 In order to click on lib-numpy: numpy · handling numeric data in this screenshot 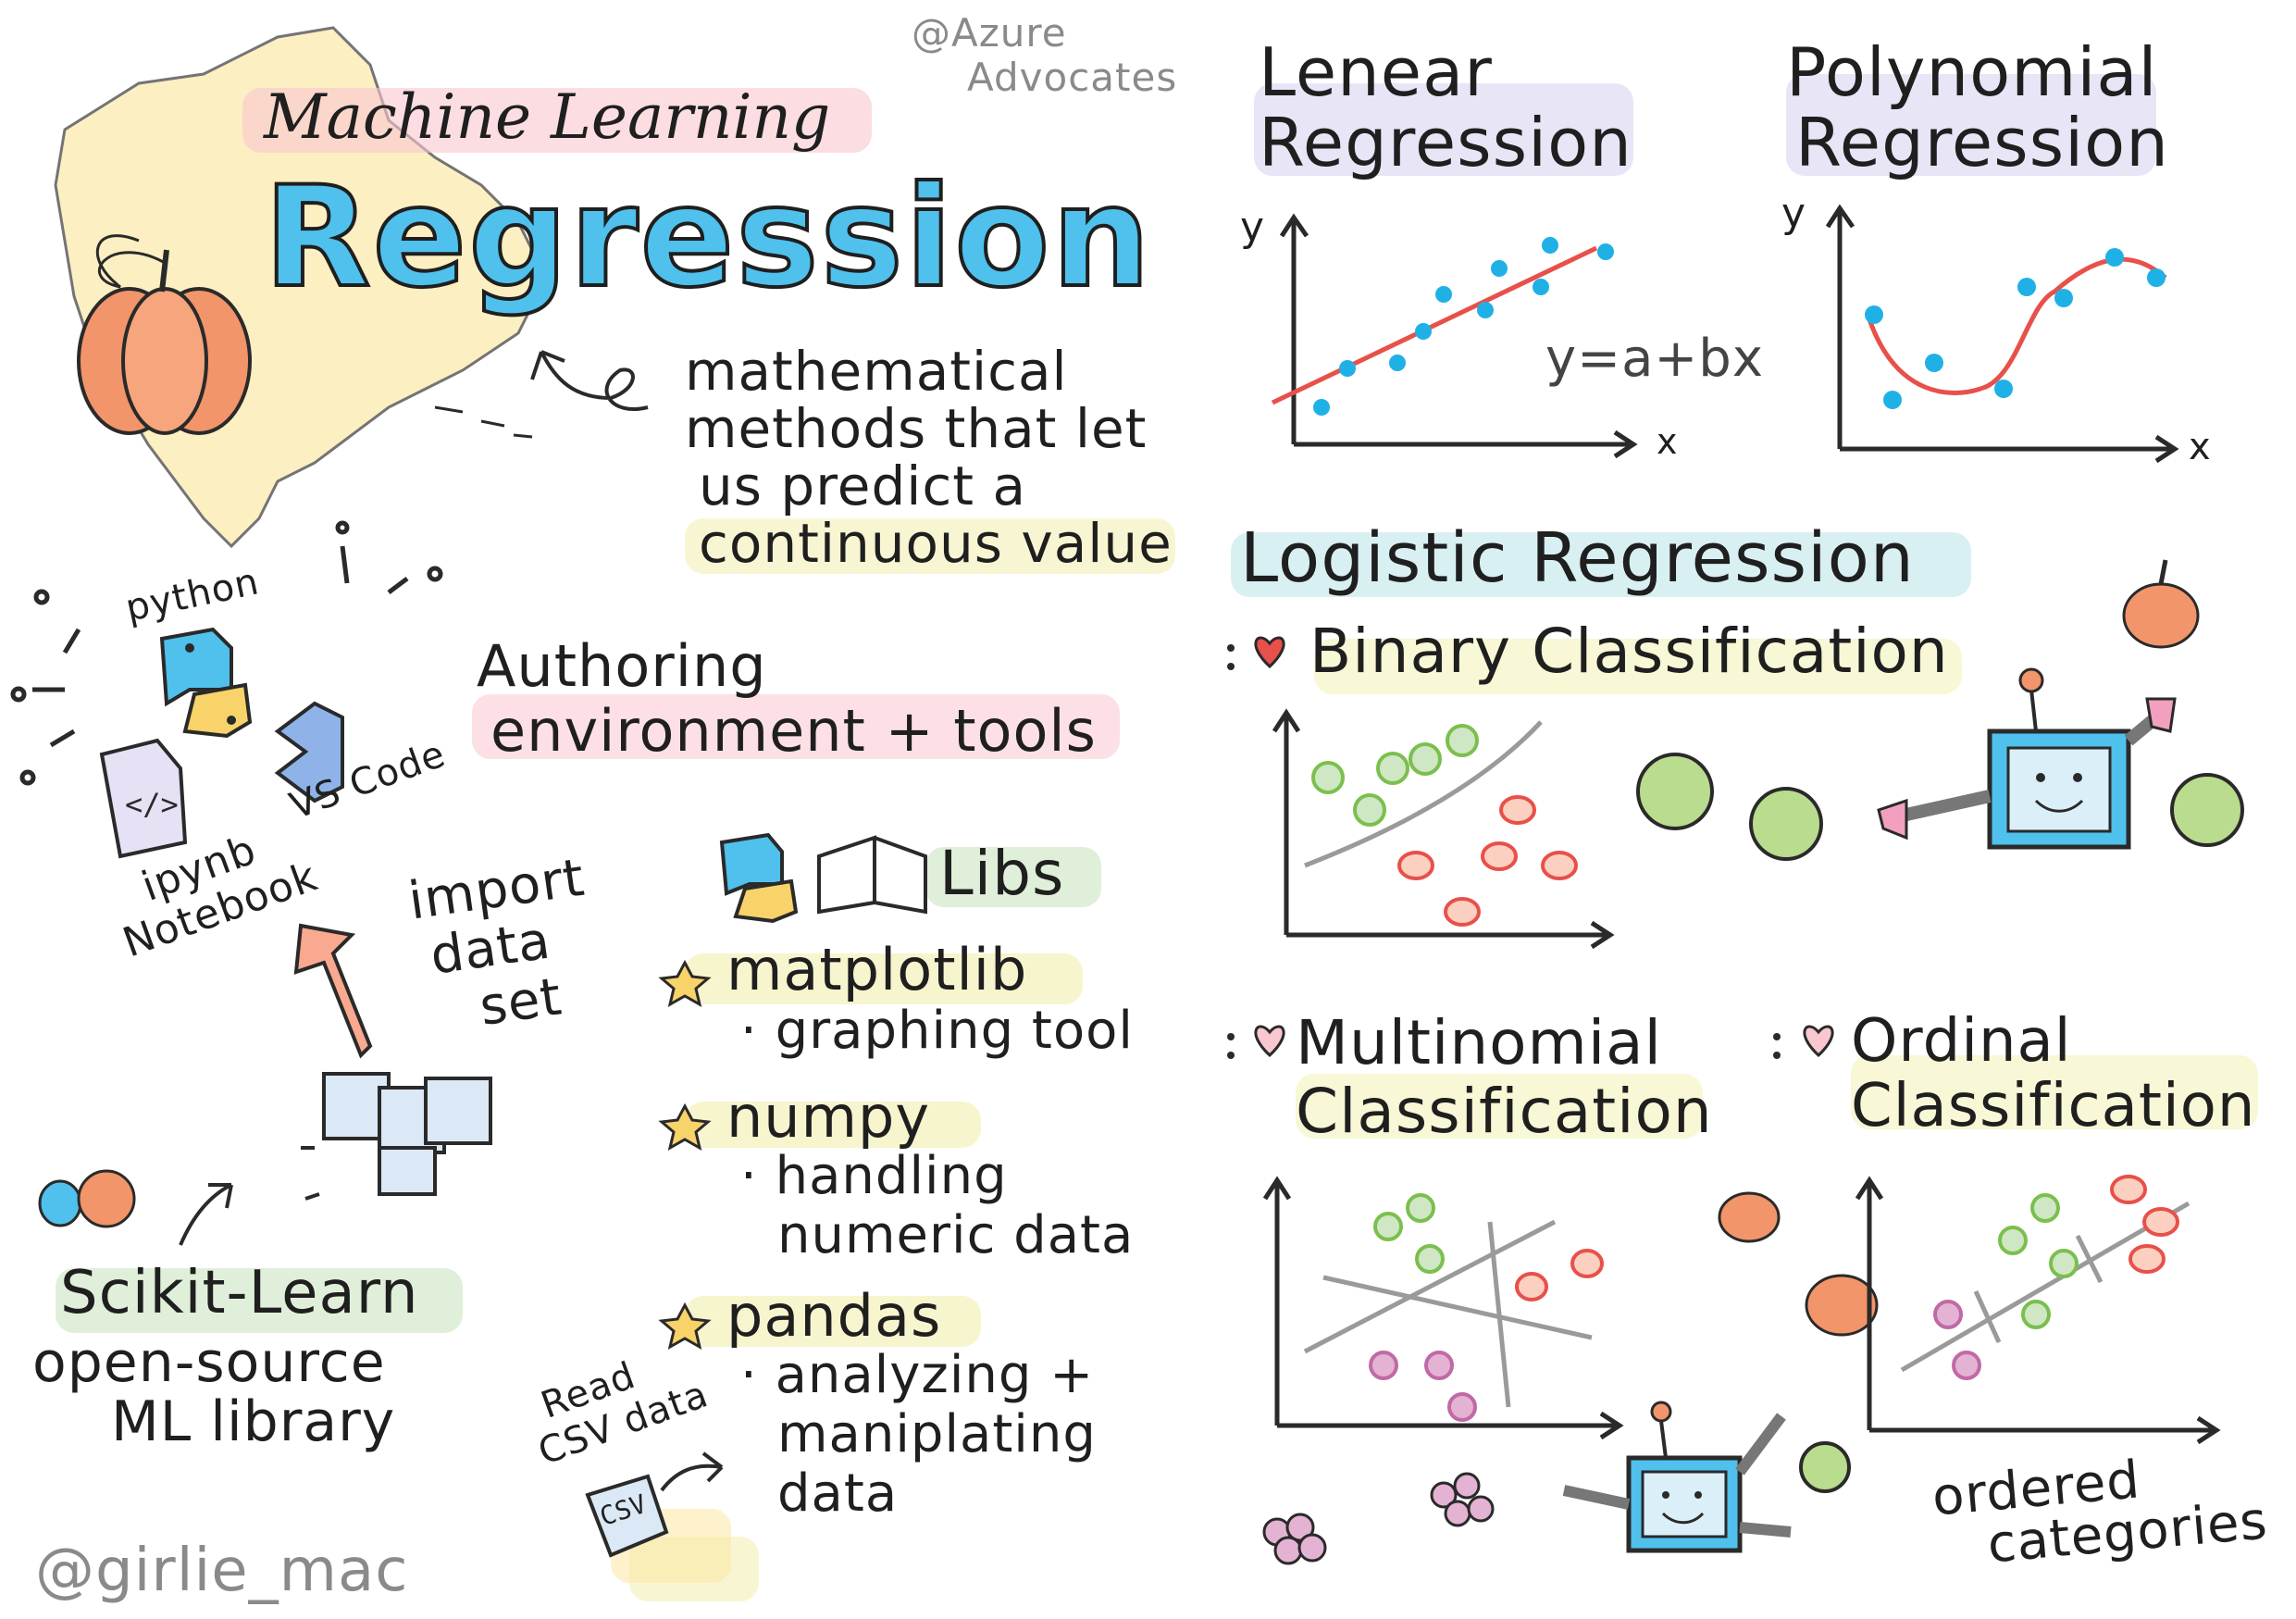, I will do `click(930, 1177)`.